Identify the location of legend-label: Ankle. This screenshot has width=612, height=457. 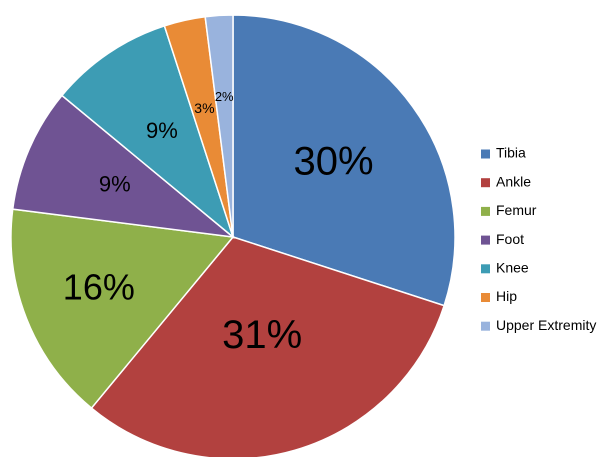
(513, 181).